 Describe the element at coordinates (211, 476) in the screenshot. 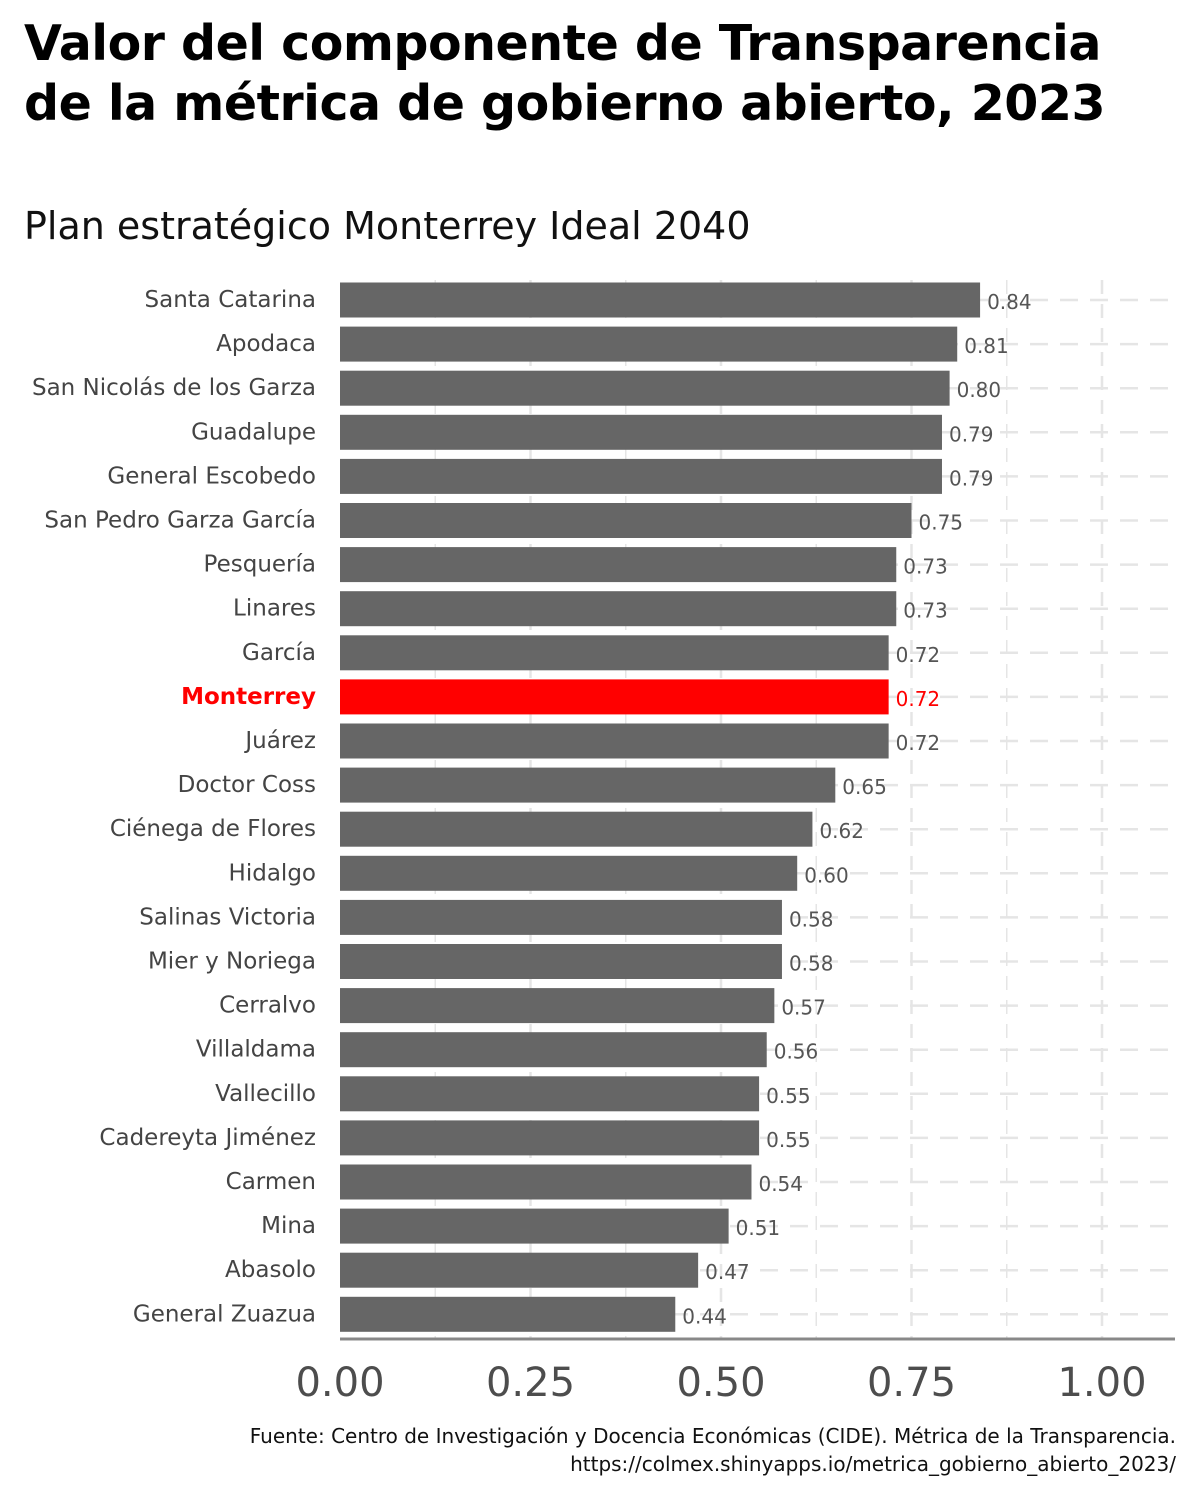

I see `category-label: General Escobedo` at that location.